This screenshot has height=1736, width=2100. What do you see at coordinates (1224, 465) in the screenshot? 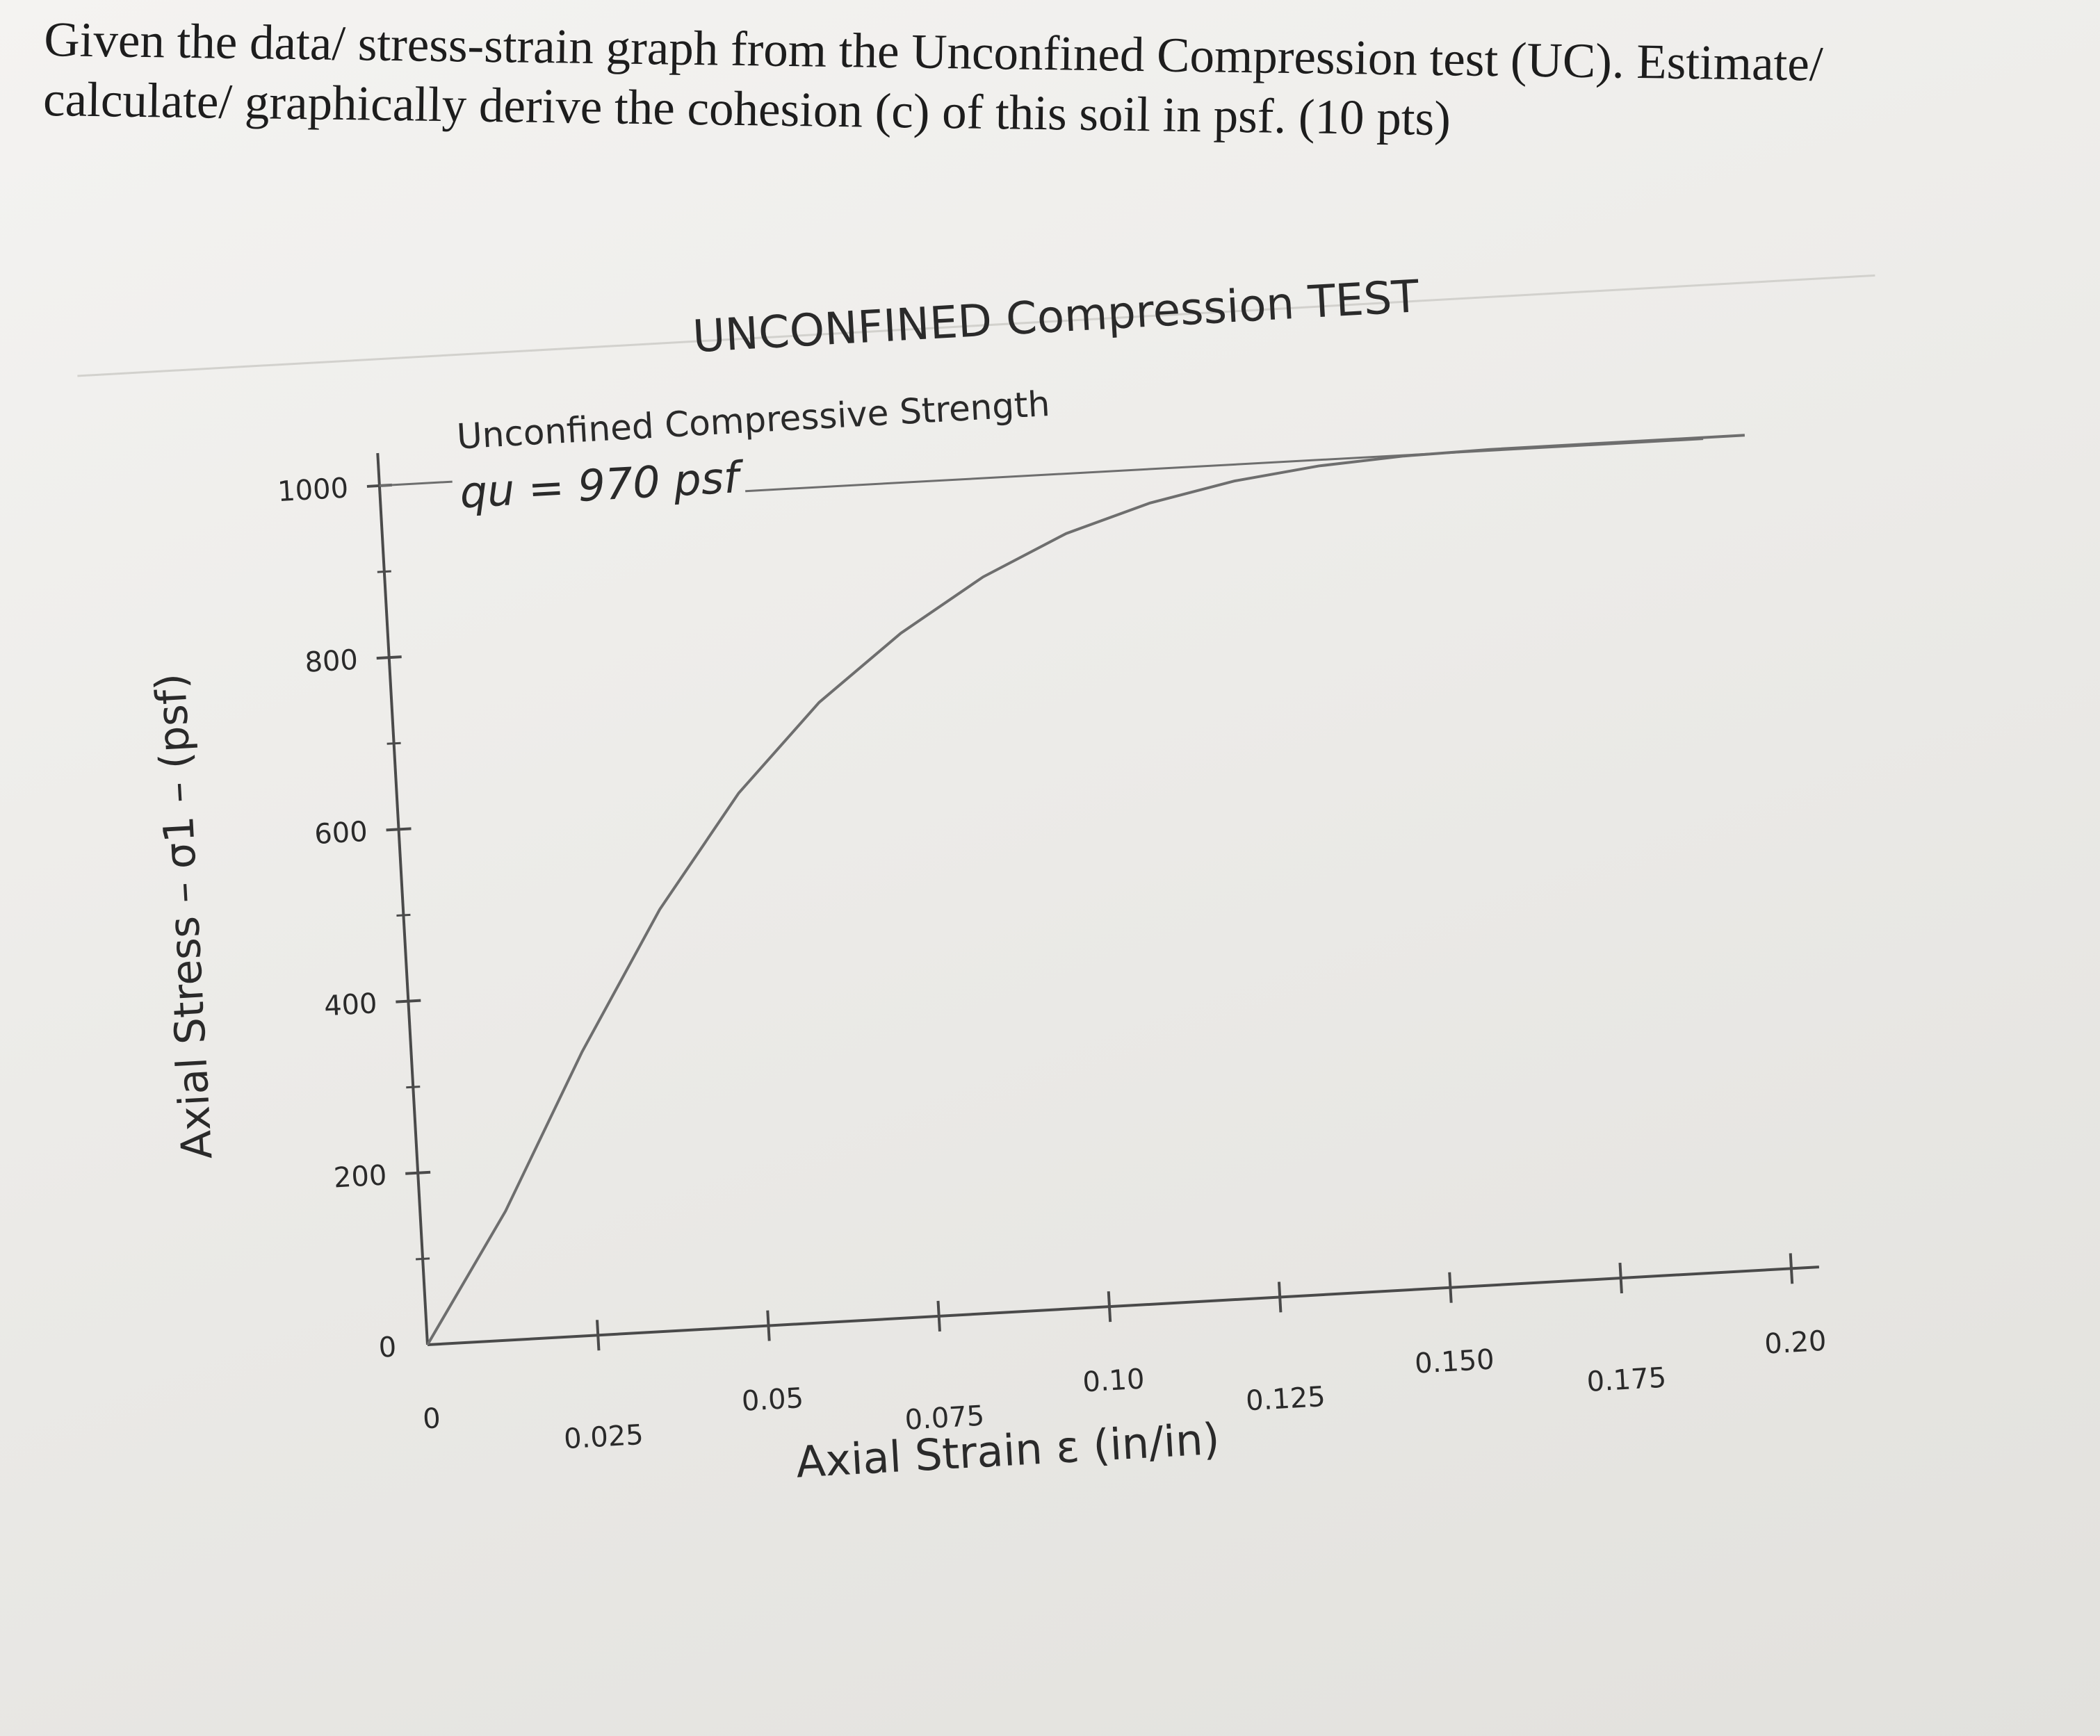
I see `plateau-reference-line` at bounding box center [1224, 465].